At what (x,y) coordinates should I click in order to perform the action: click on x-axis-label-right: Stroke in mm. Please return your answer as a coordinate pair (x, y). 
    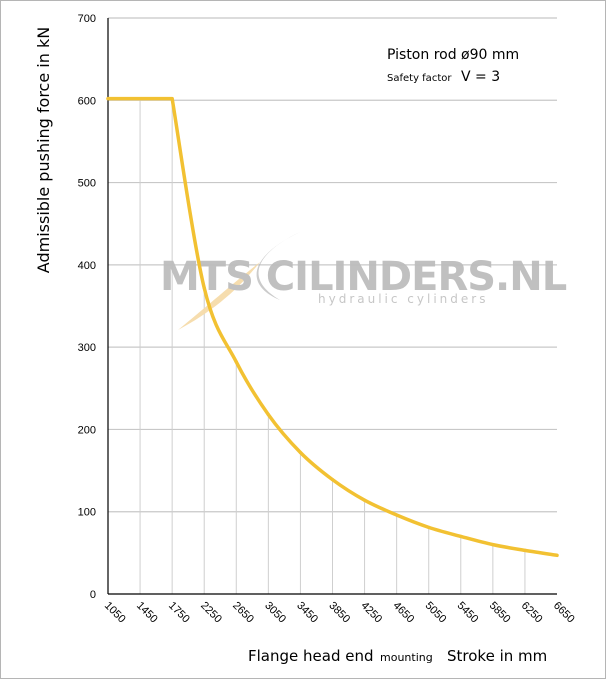
    Looking at the image, I should click on (497, 656).